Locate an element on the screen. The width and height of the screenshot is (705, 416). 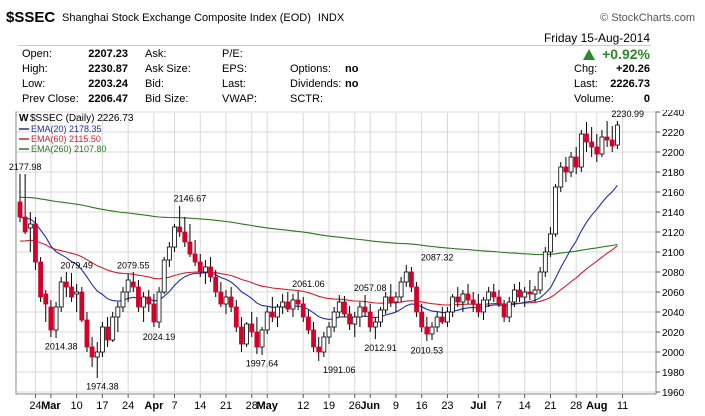
quote-label: Volume: is located at coordinates (594, 99).